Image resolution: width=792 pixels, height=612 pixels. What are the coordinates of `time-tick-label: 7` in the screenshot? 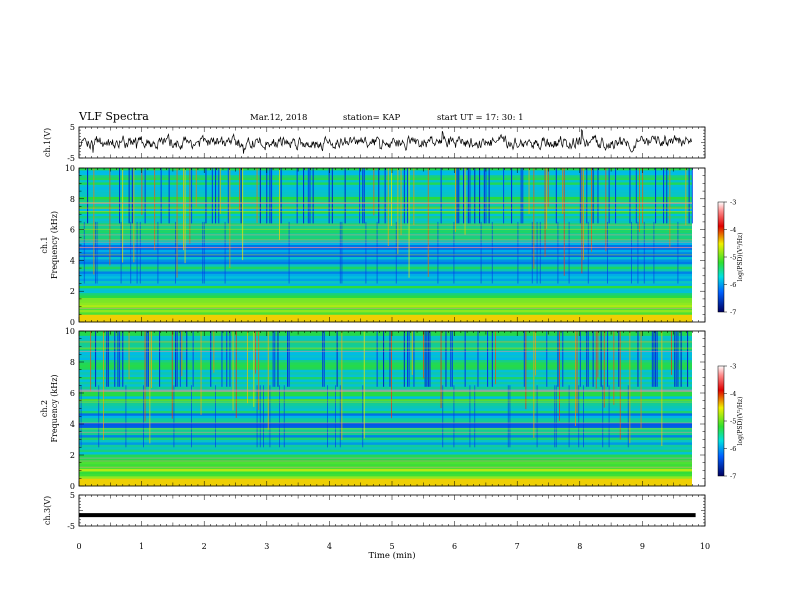 It's located at (517, 546).